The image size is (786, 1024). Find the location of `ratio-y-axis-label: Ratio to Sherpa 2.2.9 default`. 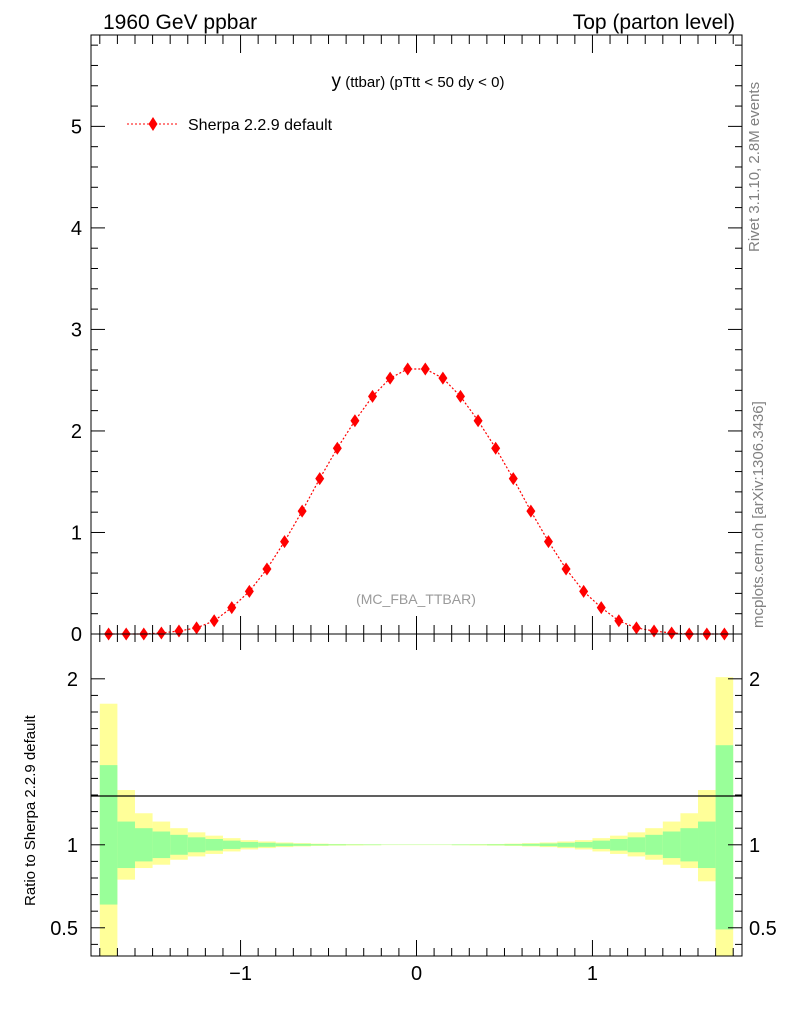

ratio-y-axis-label: Ratio to Sherpa 2.2.9 default is located at coordinates (30, 810).